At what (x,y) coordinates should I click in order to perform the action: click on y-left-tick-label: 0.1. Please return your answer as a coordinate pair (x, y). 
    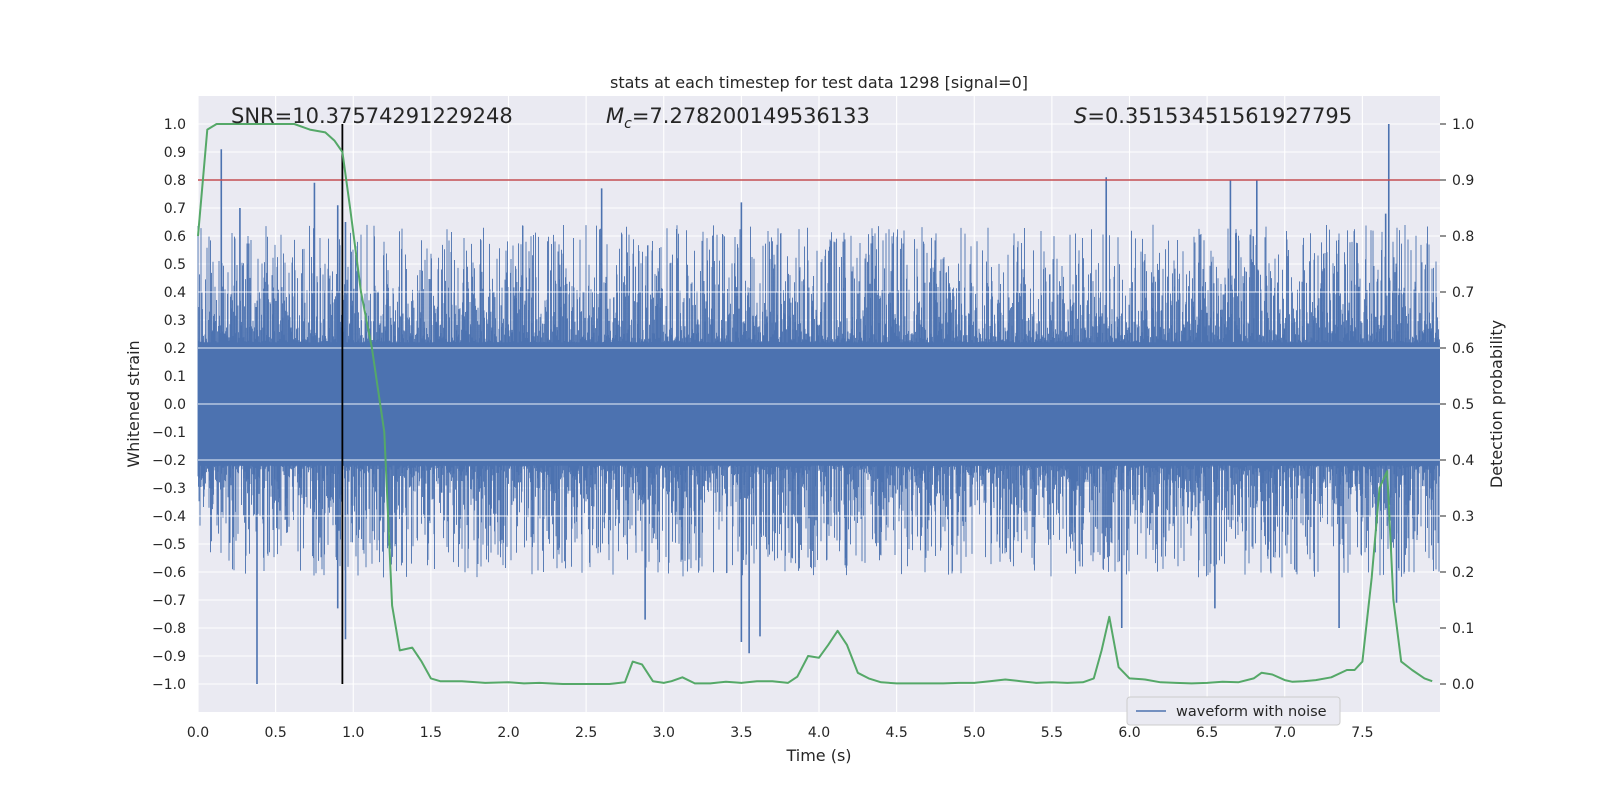
    Looking at the image, I should click on (175, 377).